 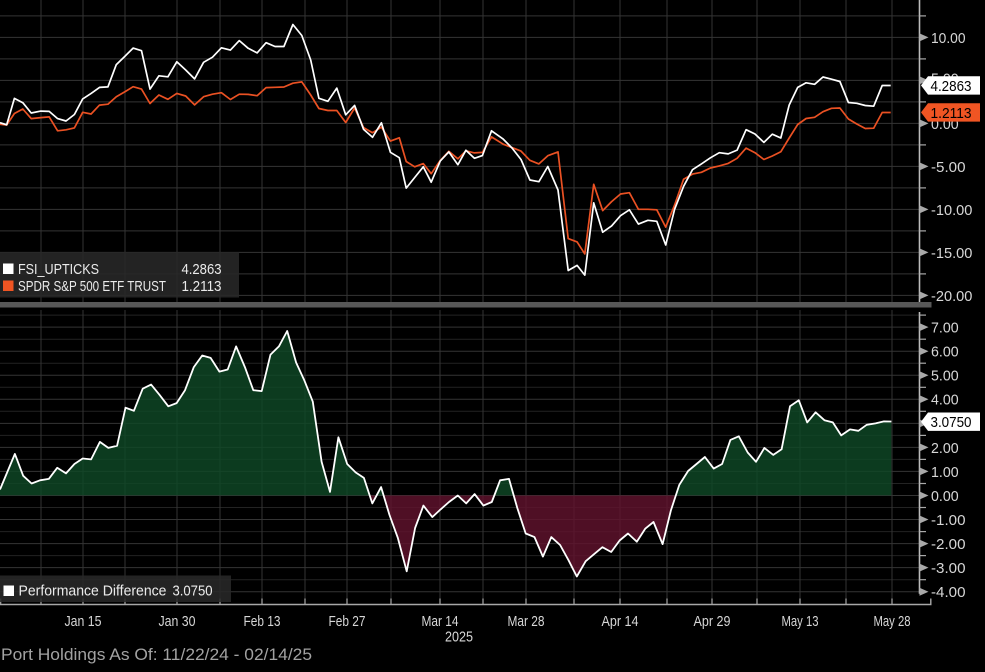 What do you see at coordinates (93, 591) in the screenshot?
I see `svg-text: Performance Difference` at bounding box center [93, 591].